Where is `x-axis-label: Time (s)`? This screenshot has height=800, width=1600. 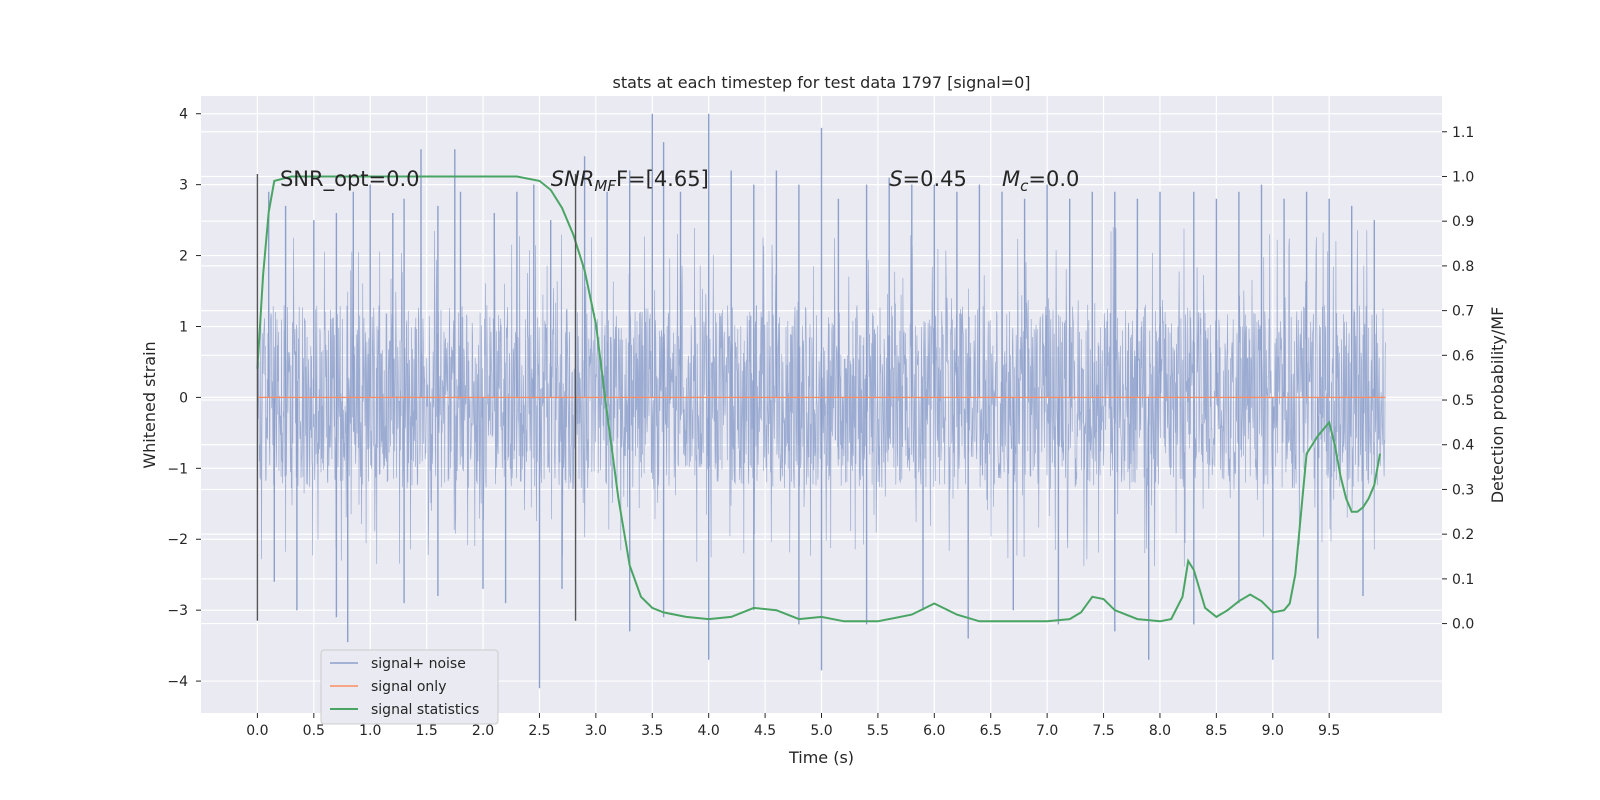 x-axis-label: Time (s) is located at coordinates (821, 757).